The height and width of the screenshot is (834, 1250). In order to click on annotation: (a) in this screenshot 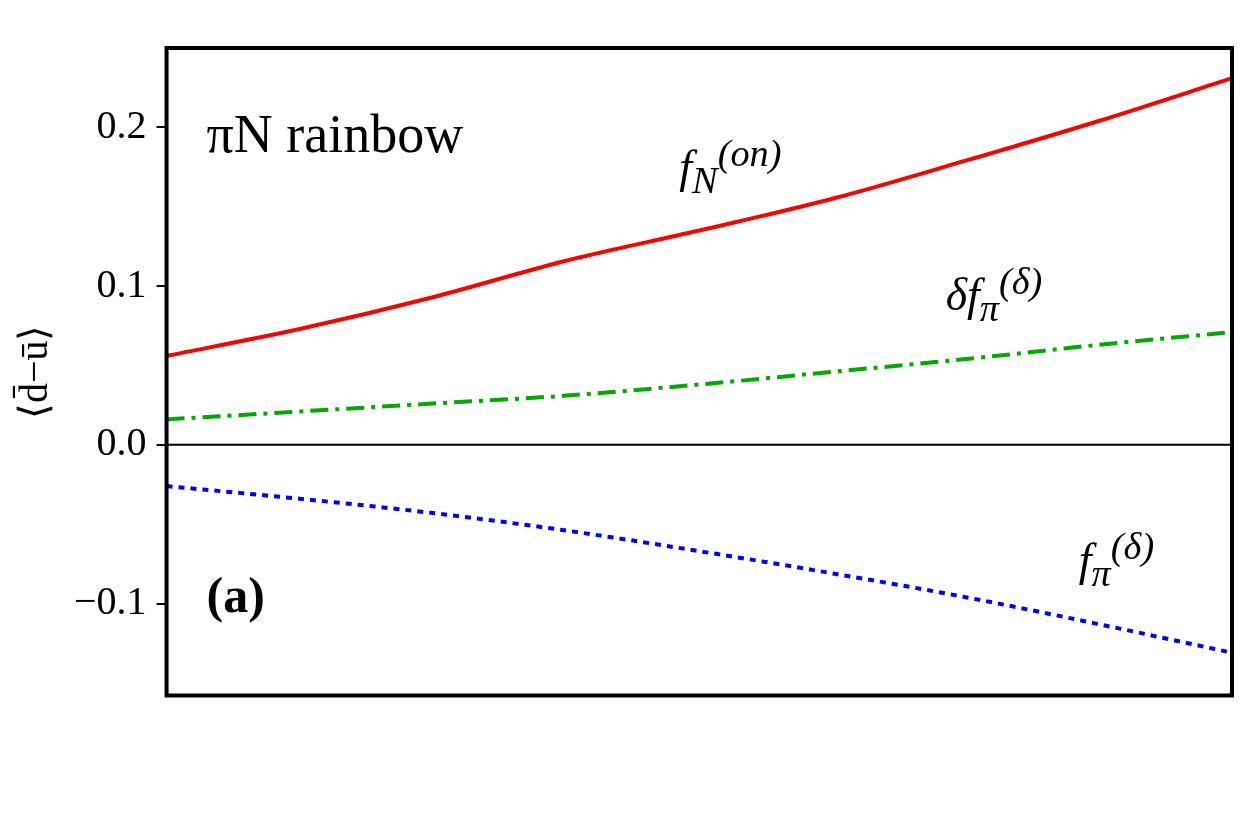, I will do `click(235, 594)`.